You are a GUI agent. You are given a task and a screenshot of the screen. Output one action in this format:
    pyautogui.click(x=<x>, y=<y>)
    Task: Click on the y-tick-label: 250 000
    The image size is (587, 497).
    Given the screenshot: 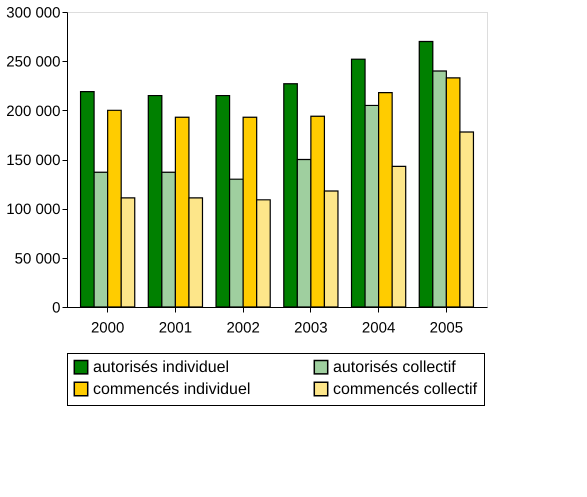 What is the action you would take?
    pyautogui.click(x=33, y=62)
    